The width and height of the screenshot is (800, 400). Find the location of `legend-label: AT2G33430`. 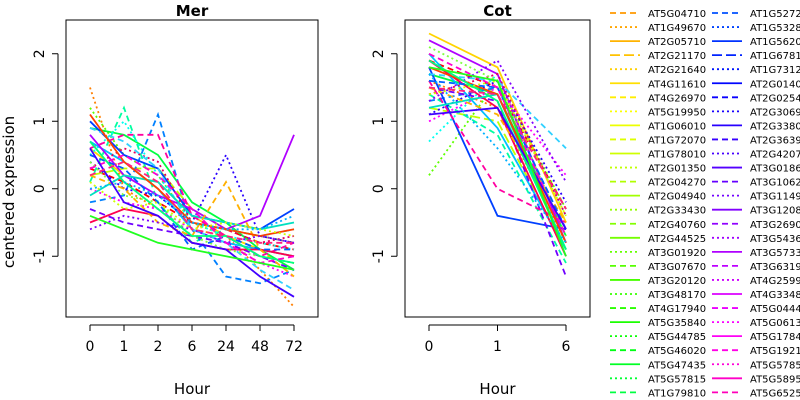

legend-label: AT2G33430 is located at coordinates (677, 211).